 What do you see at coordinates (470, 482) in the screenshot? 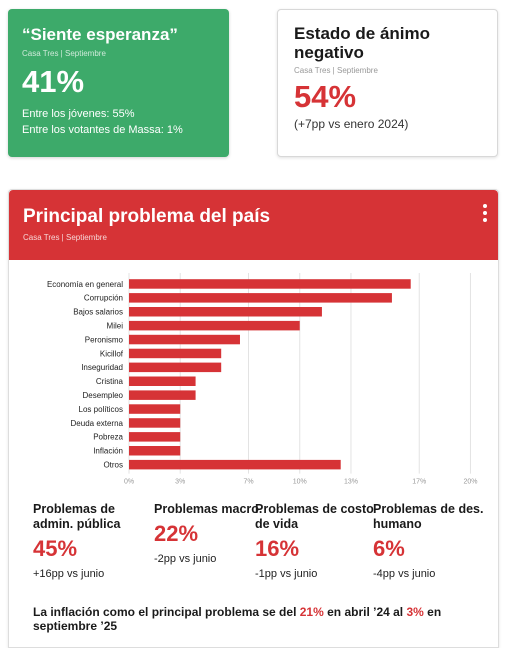
I see `x-tick-label: 20%` at bounding box center [470, 482].